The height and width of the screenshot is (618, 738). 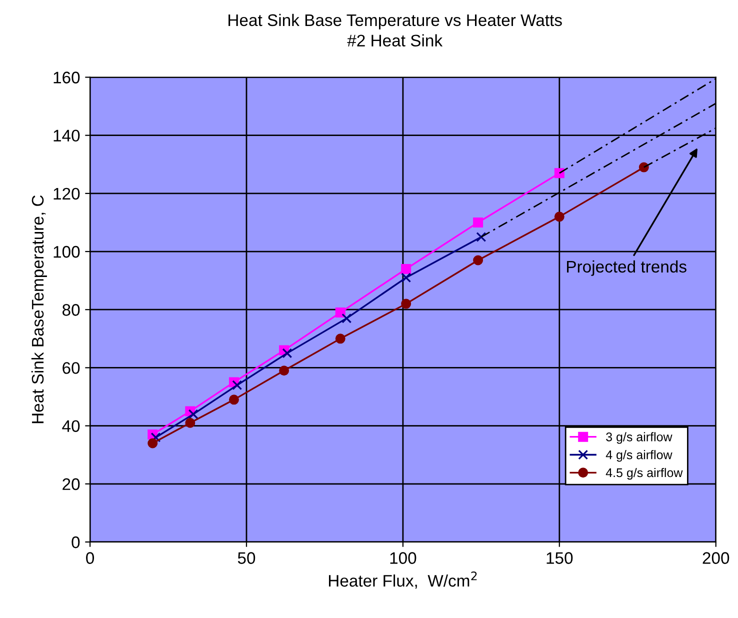 I want to click on x-tick-label: 150, so click(x=559, y=558).